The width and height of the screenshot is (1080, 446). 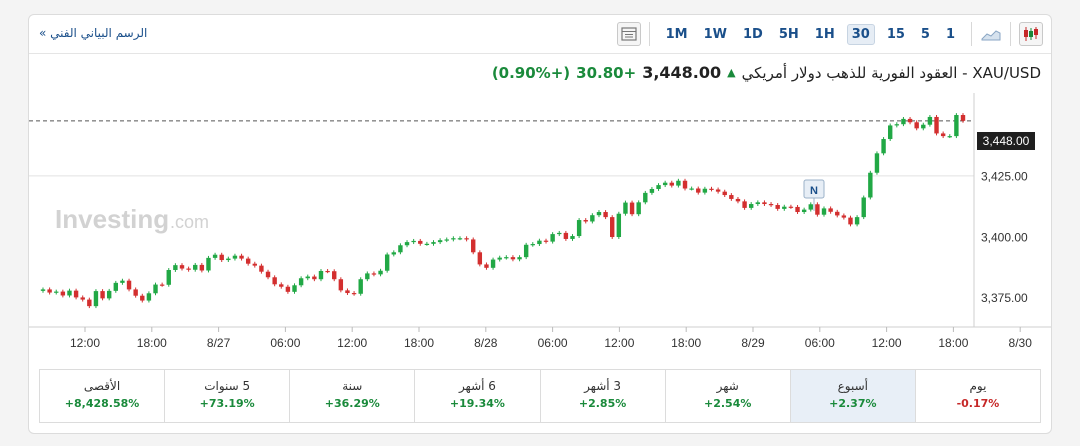 I want to click on performance-period-label: يوم, so click(x=978, y=386).